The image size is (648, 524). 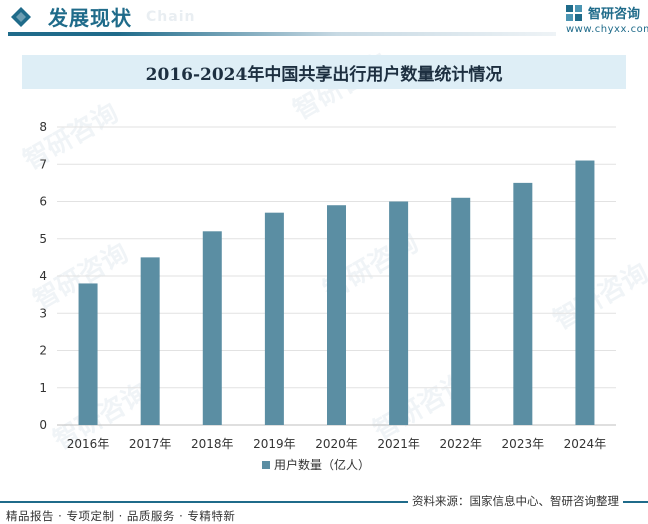 What do you see at coordinates (90, 18) in the screenshot?
I see `section-title: 发展现状` at bounding box center [90, 18].